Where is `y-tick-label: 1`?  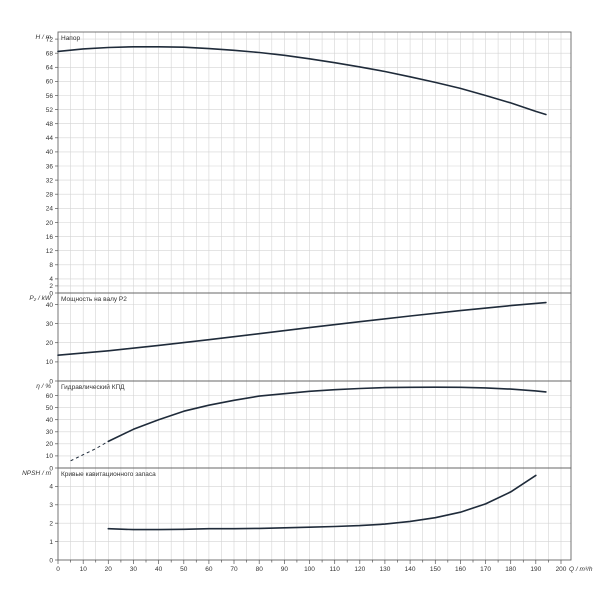 y-tick-label: 1 is located at coordinates (51, 542).